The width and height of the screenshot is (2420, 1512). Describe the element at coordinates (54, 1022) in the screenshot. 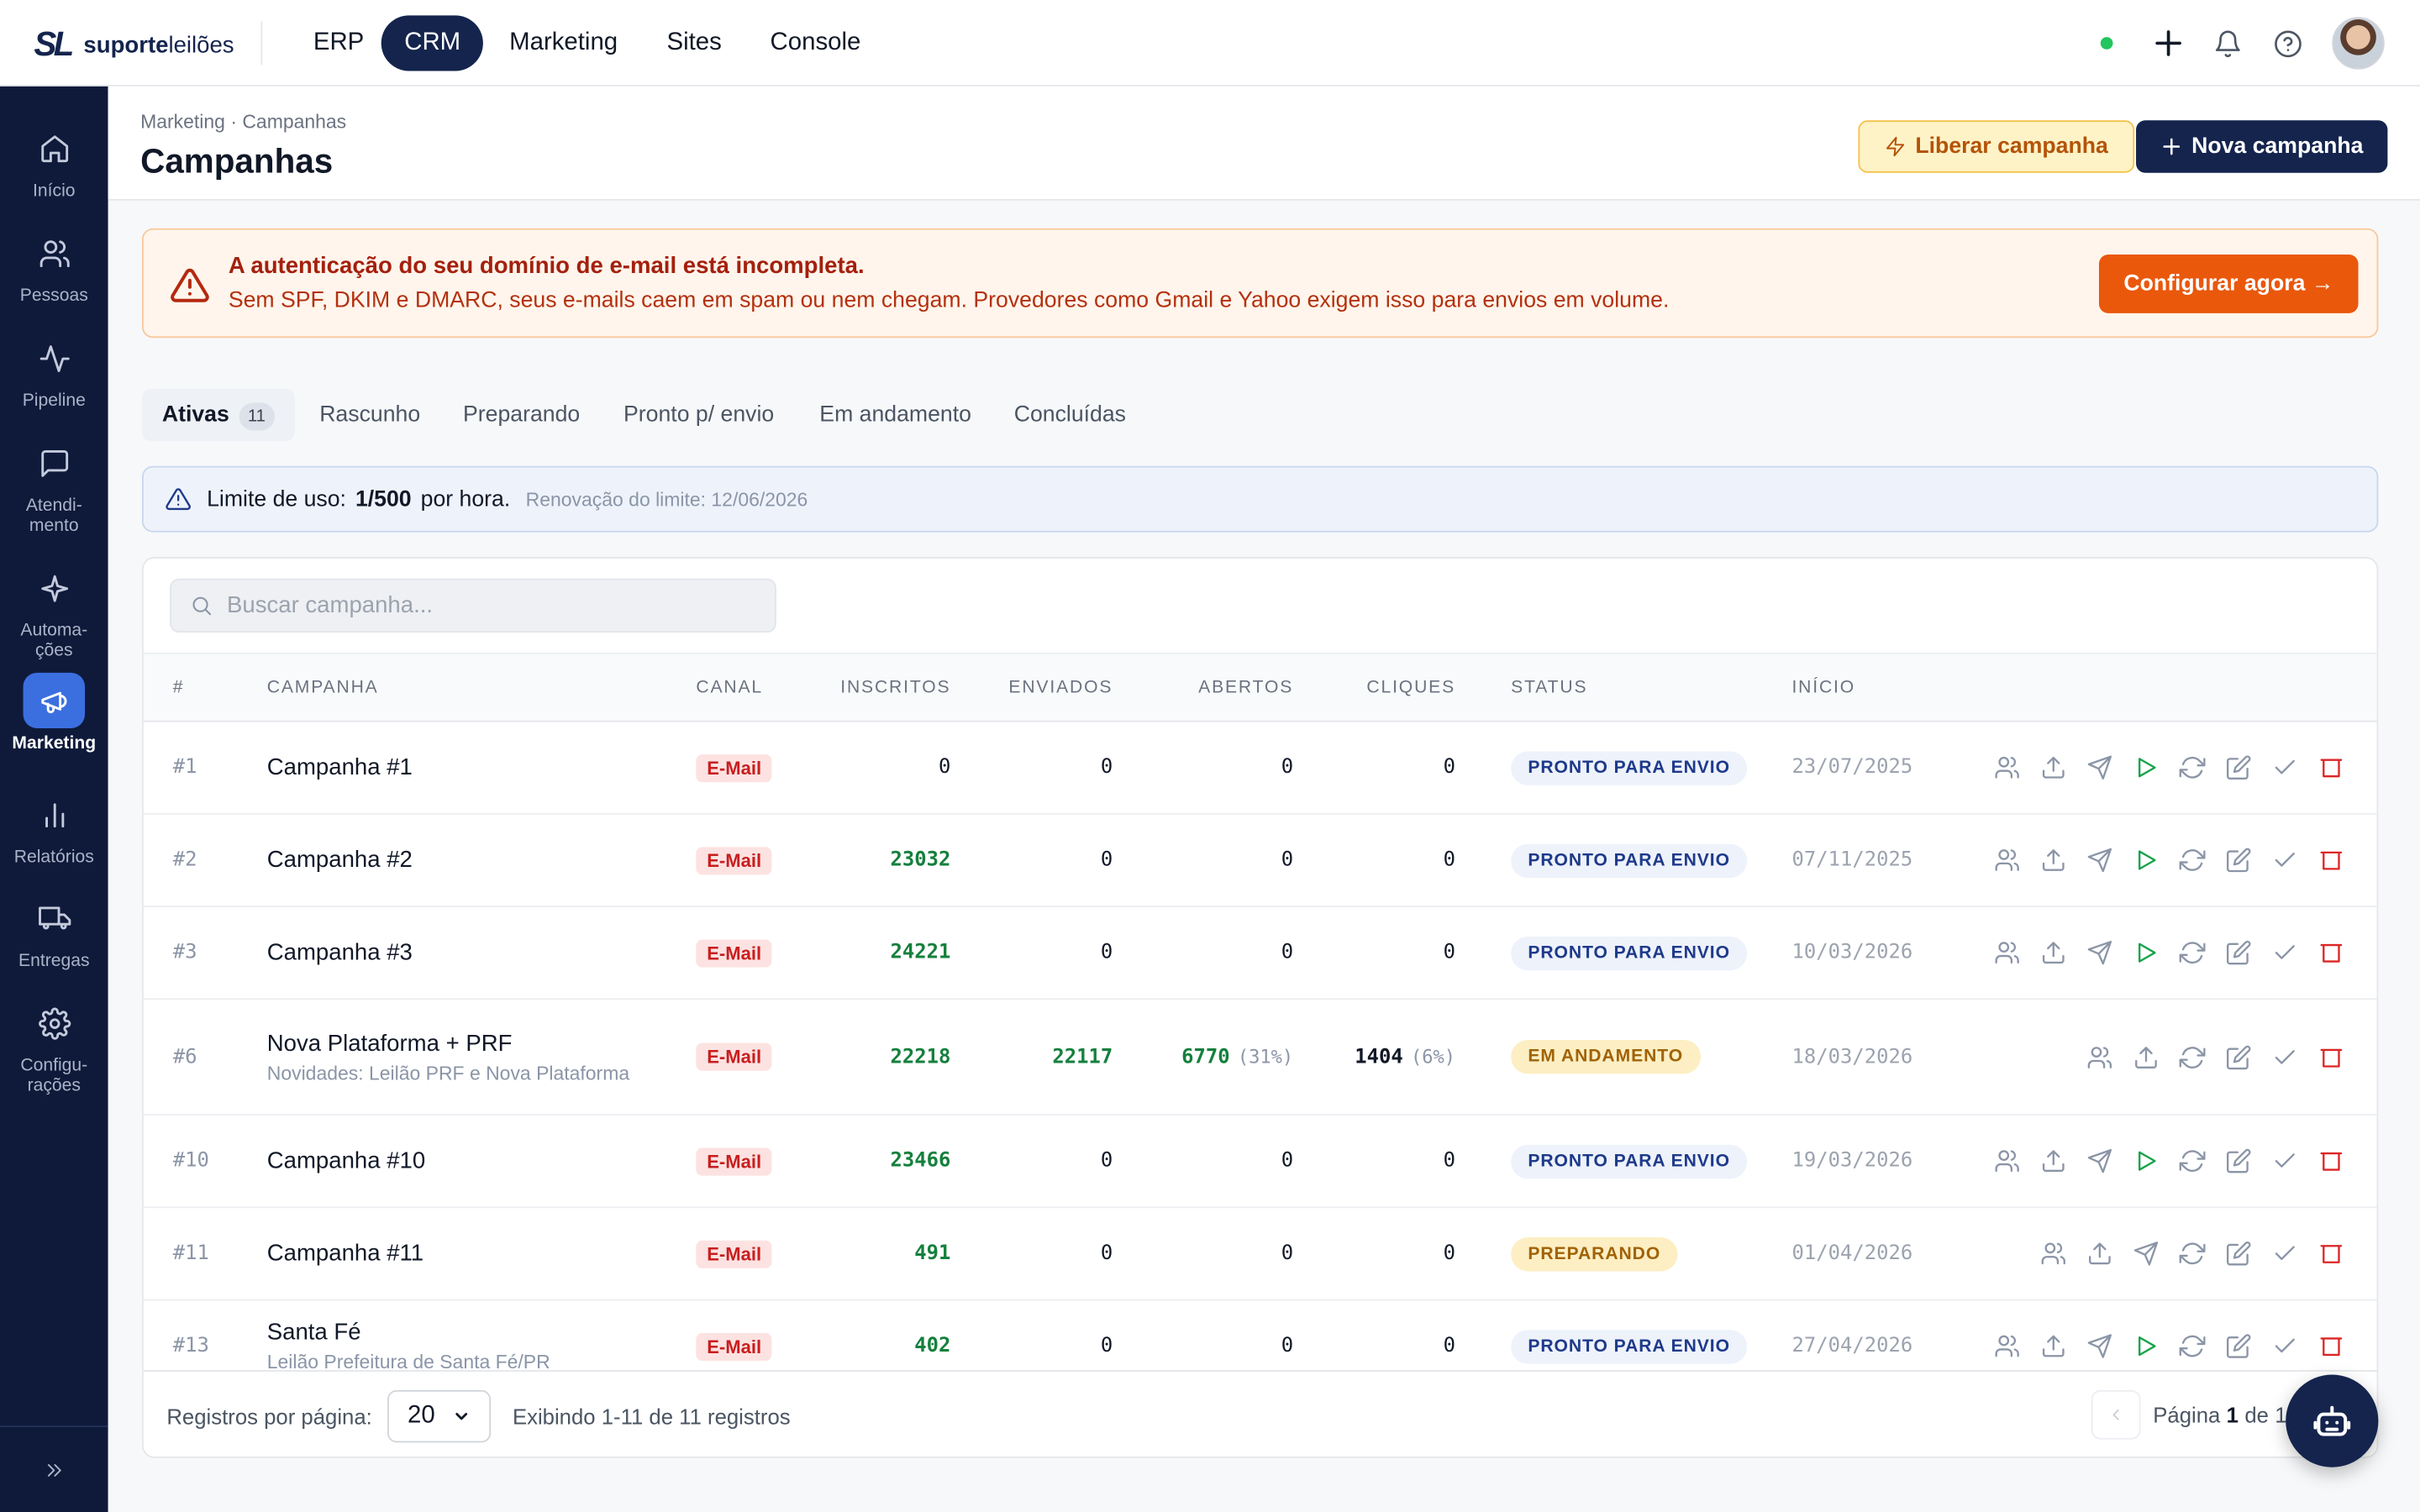

I see `gear-icon` at that location.